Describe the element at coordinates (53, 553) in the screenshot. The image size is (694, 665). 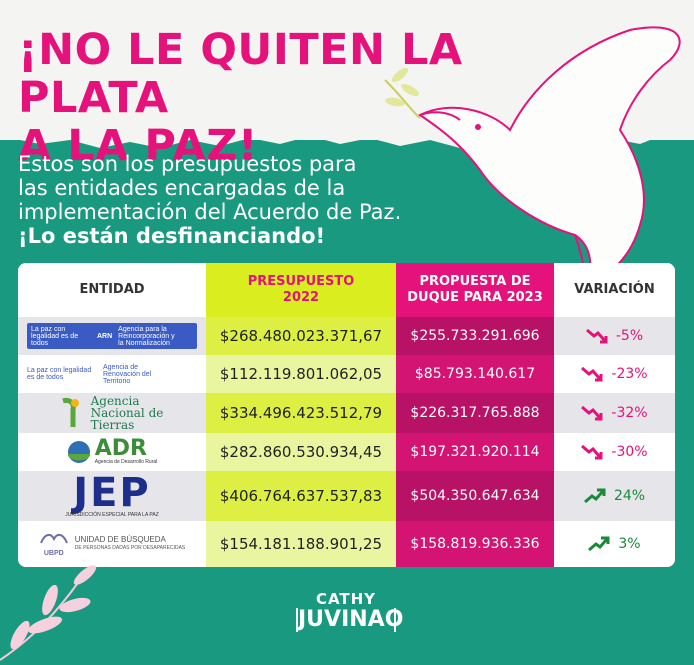
I see `logo-text: UBPD` at that location.